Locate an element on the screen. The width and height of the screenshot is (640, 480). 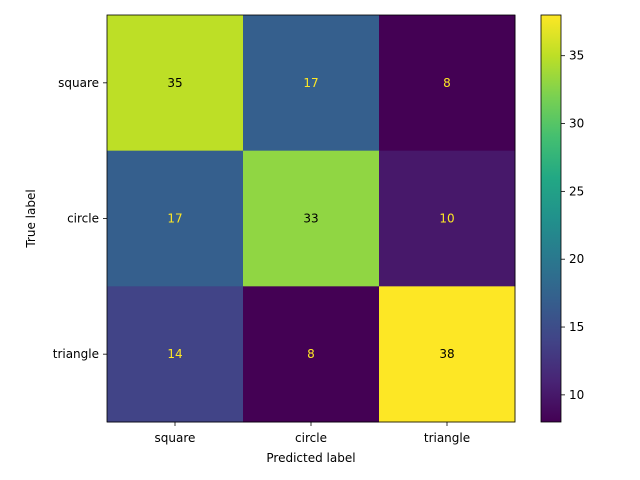
x-tick-label: triangle is located at coordinates (447, 438).